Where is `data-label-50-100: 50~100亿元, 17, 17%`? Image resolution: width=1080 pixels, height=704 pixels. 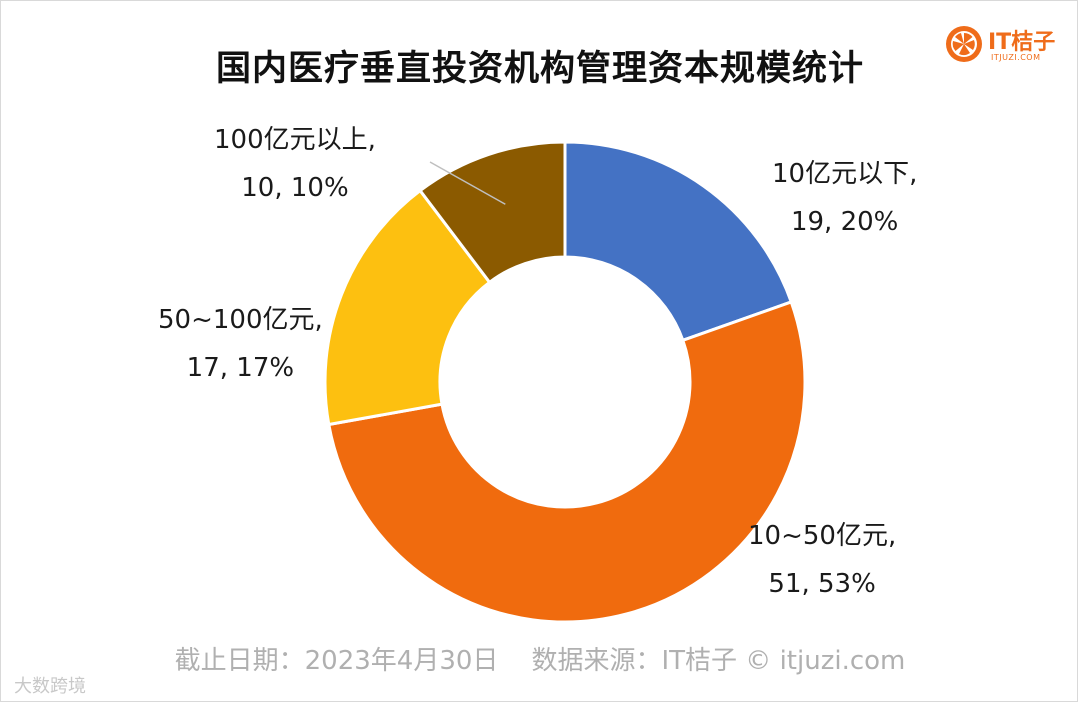 data-label-50-100: 50~100亿元, 17, 17% is located at coordinates (240, 344).